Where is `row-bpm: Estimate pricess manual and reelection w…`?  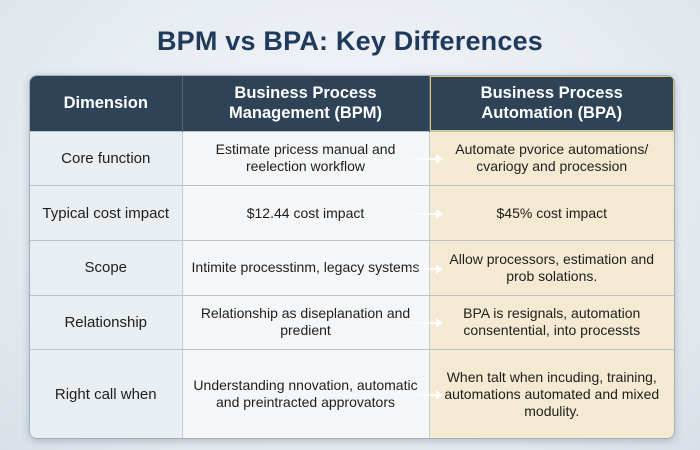
row-bpm: Estimate pricess manual and reelection w… is located at coordinates (306, 158).